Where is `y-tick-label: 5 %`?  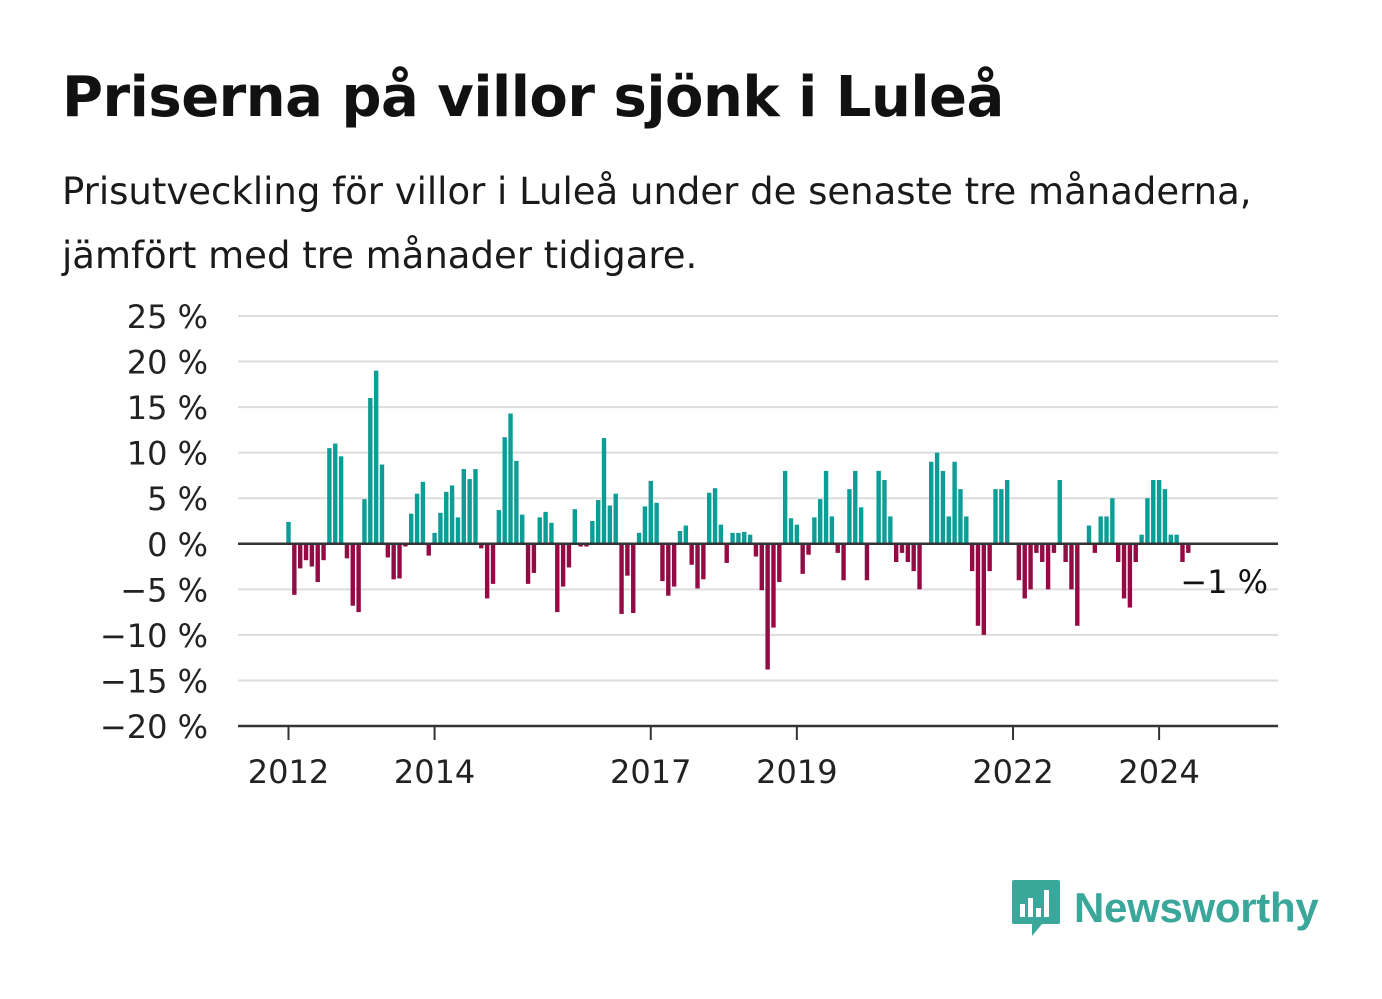 y-tick-label: 5 % is located at coordinates (177, 499).